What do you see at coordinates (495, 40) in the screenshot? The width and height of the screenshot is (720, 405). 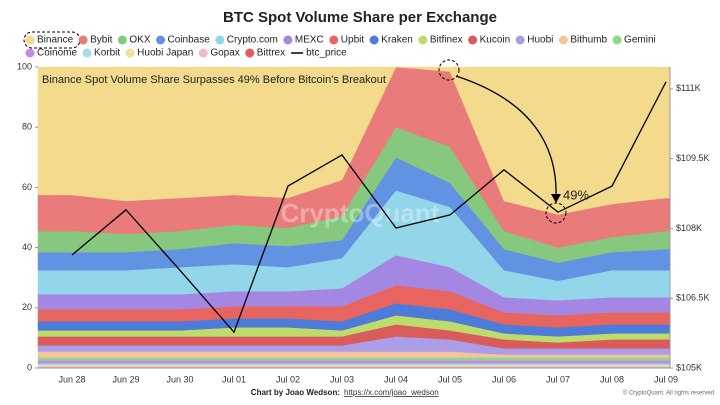 I see `legend-label: Kucoin` at bounding box center [495, 40].